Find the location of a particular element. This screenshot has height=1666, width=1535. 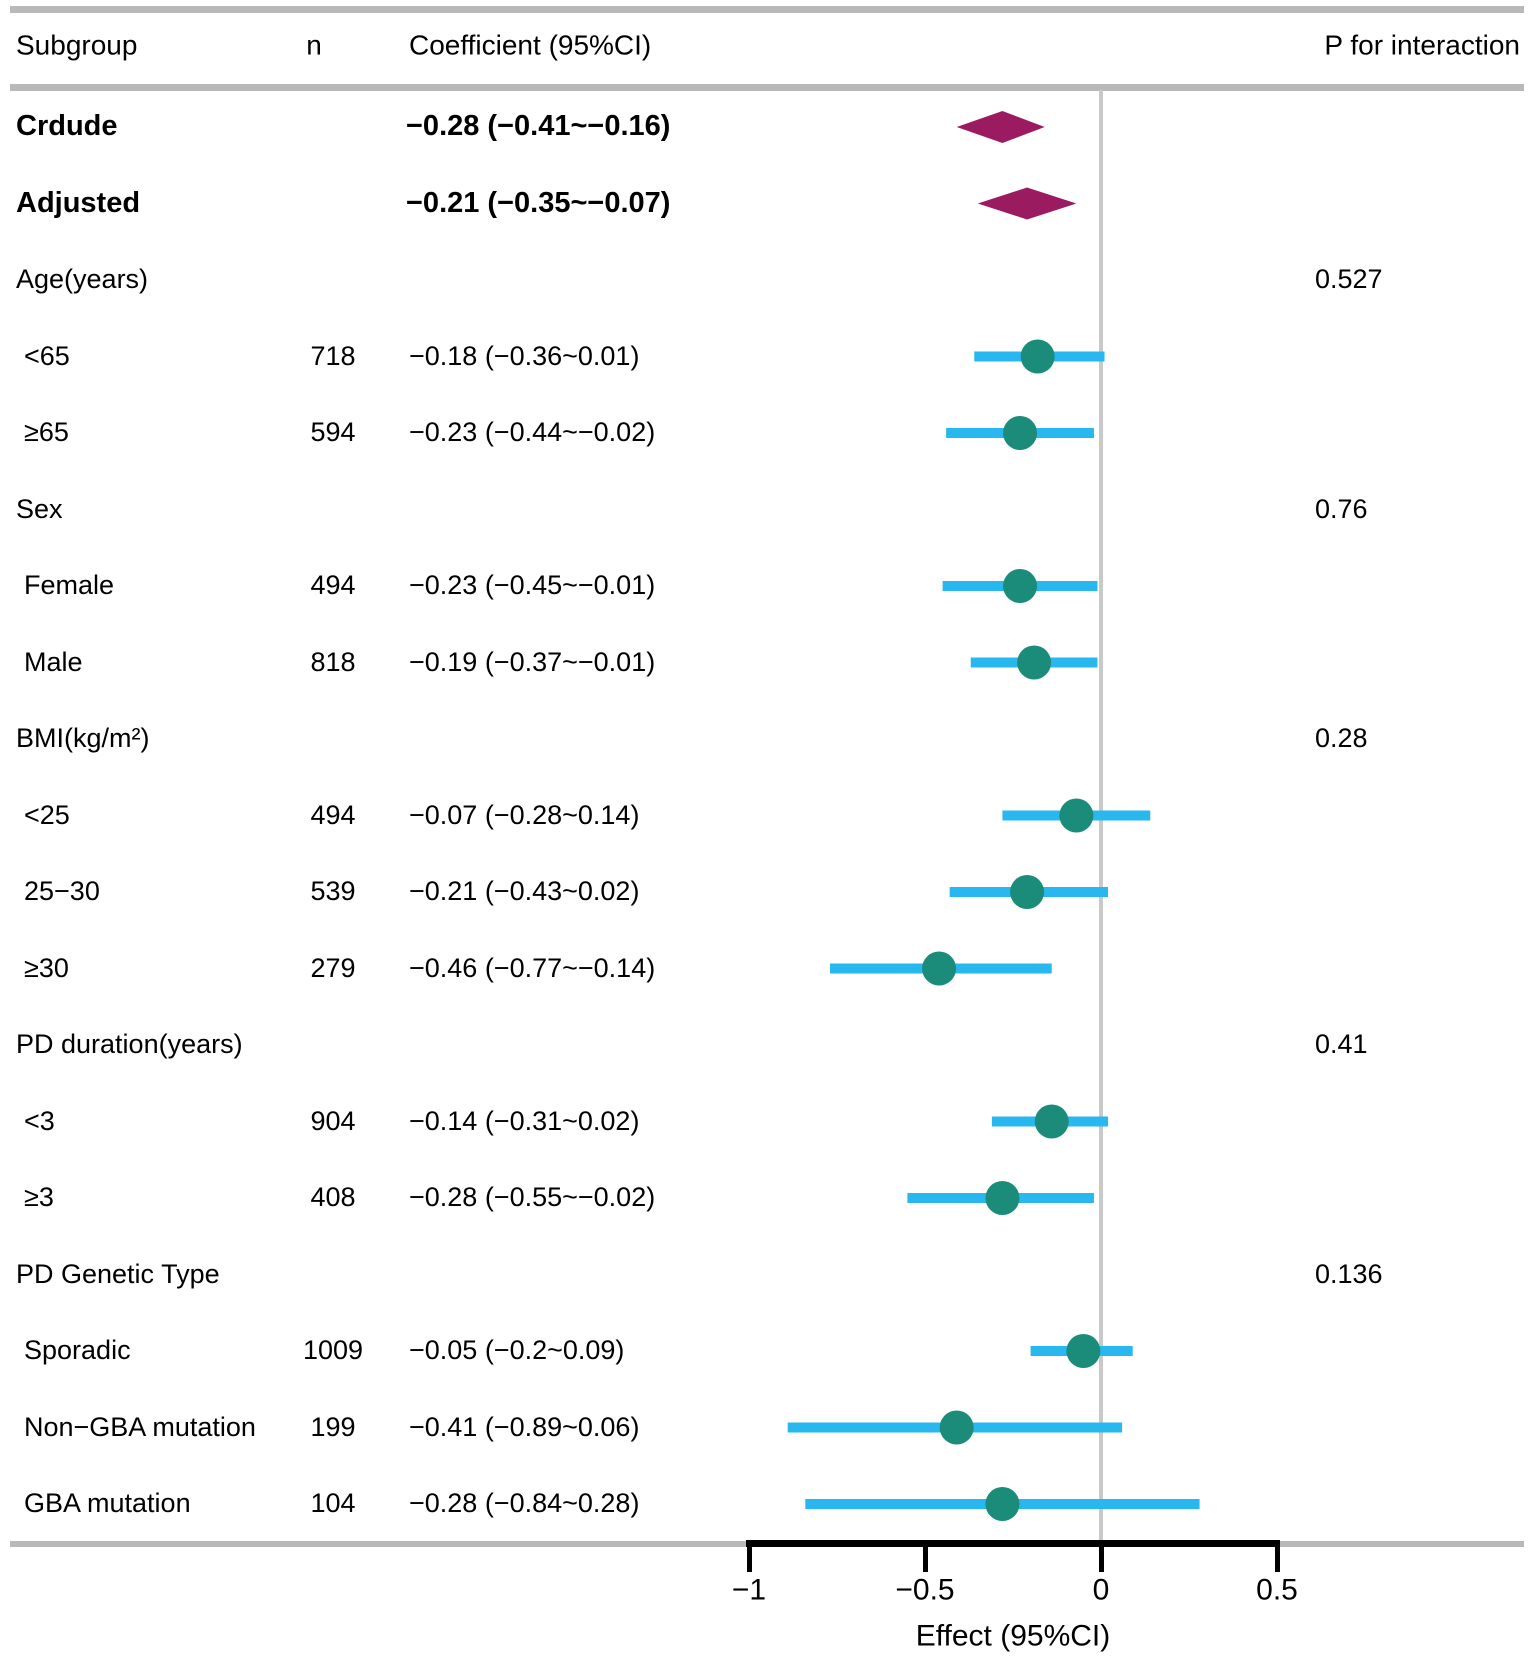

item-label: Sporadic is located at coordinates (77, 1350).